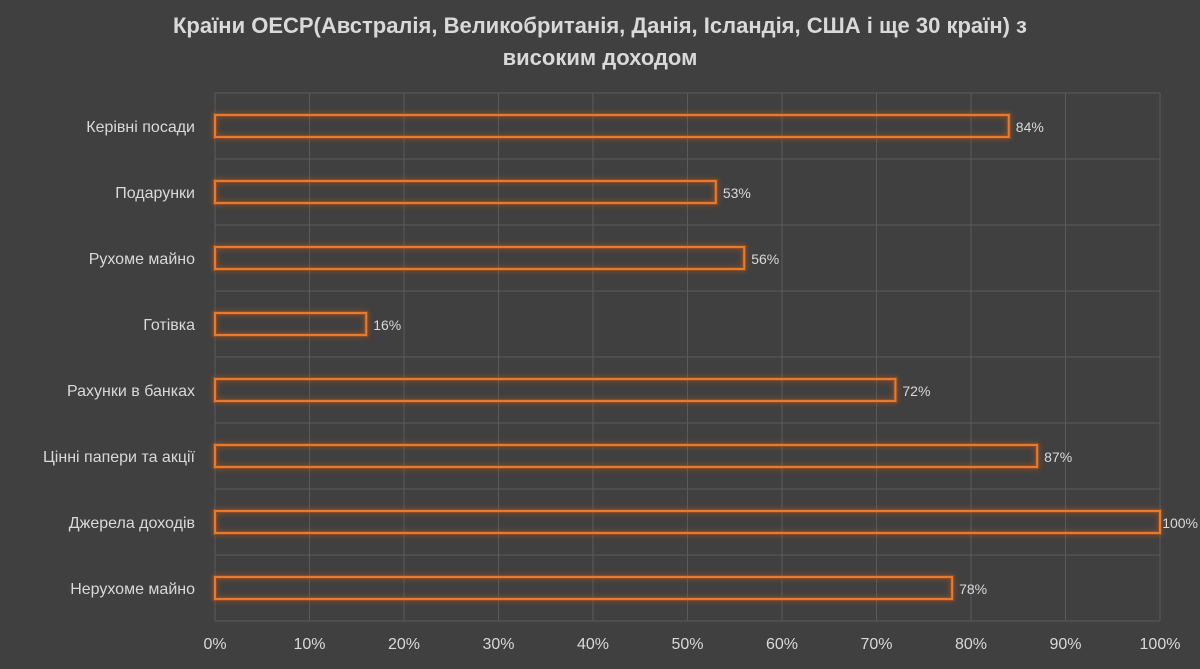  What do you see at coordinates (140, 127) in the screenshot?
I see `category-label: Керівні посади` at bounding box center [140, 127].